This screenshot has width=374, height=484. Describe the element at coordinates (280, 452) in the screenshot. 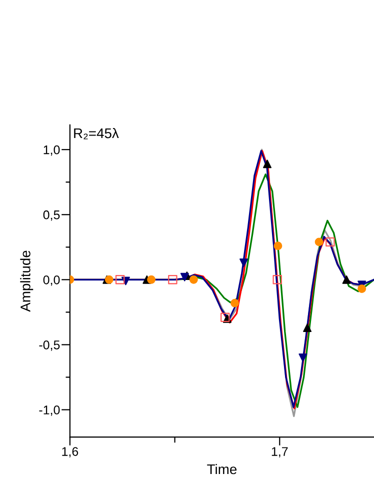

I see `x-tick-label: 1,7` at that location.